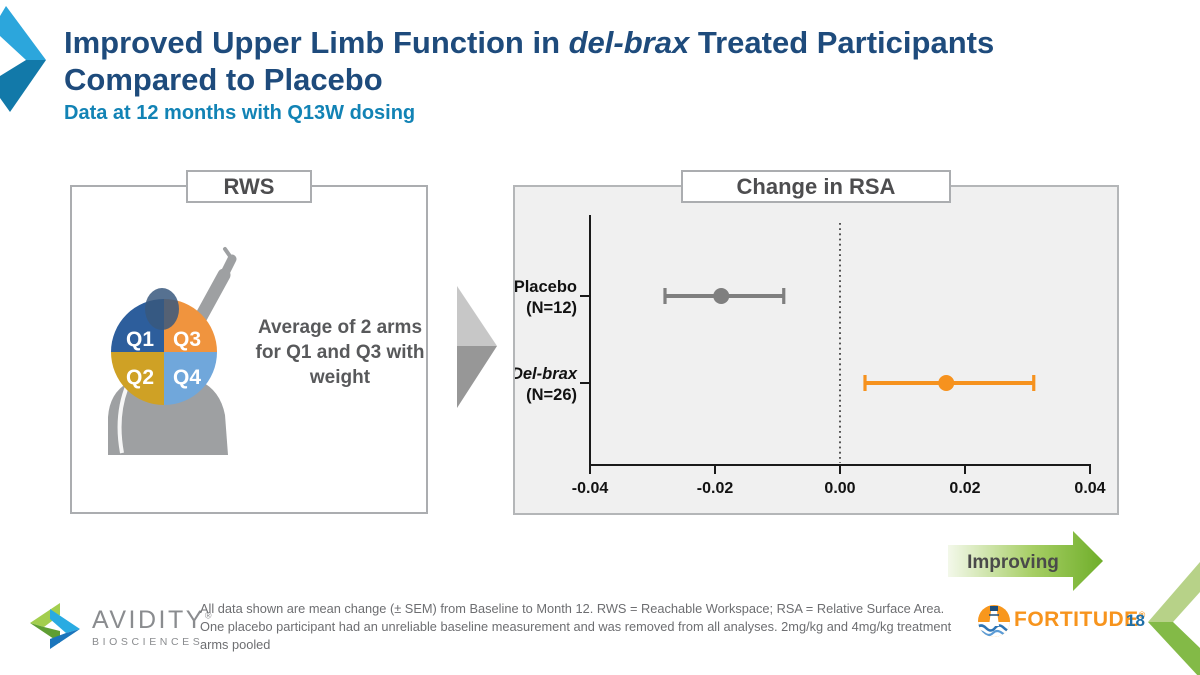 The height and width of the screenshot is (675, 1200). I want to click on page-number: 18, so click(1135, 620).